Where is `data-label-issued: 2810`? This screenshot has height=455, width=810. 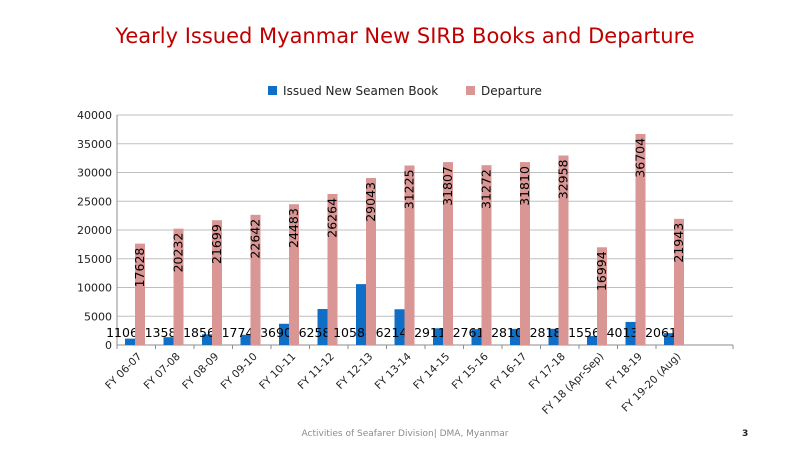
data-label-issued: 2810 is located at coordinates (507, 332).